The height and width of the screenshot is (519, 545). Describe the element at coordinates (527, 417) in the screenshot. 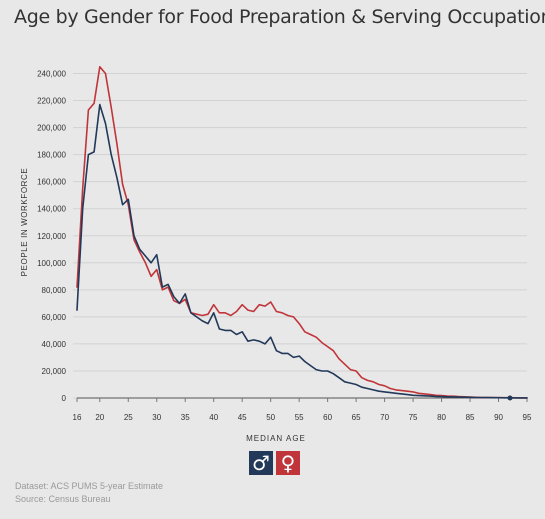

I see `x-tick-label: 95` at that location.